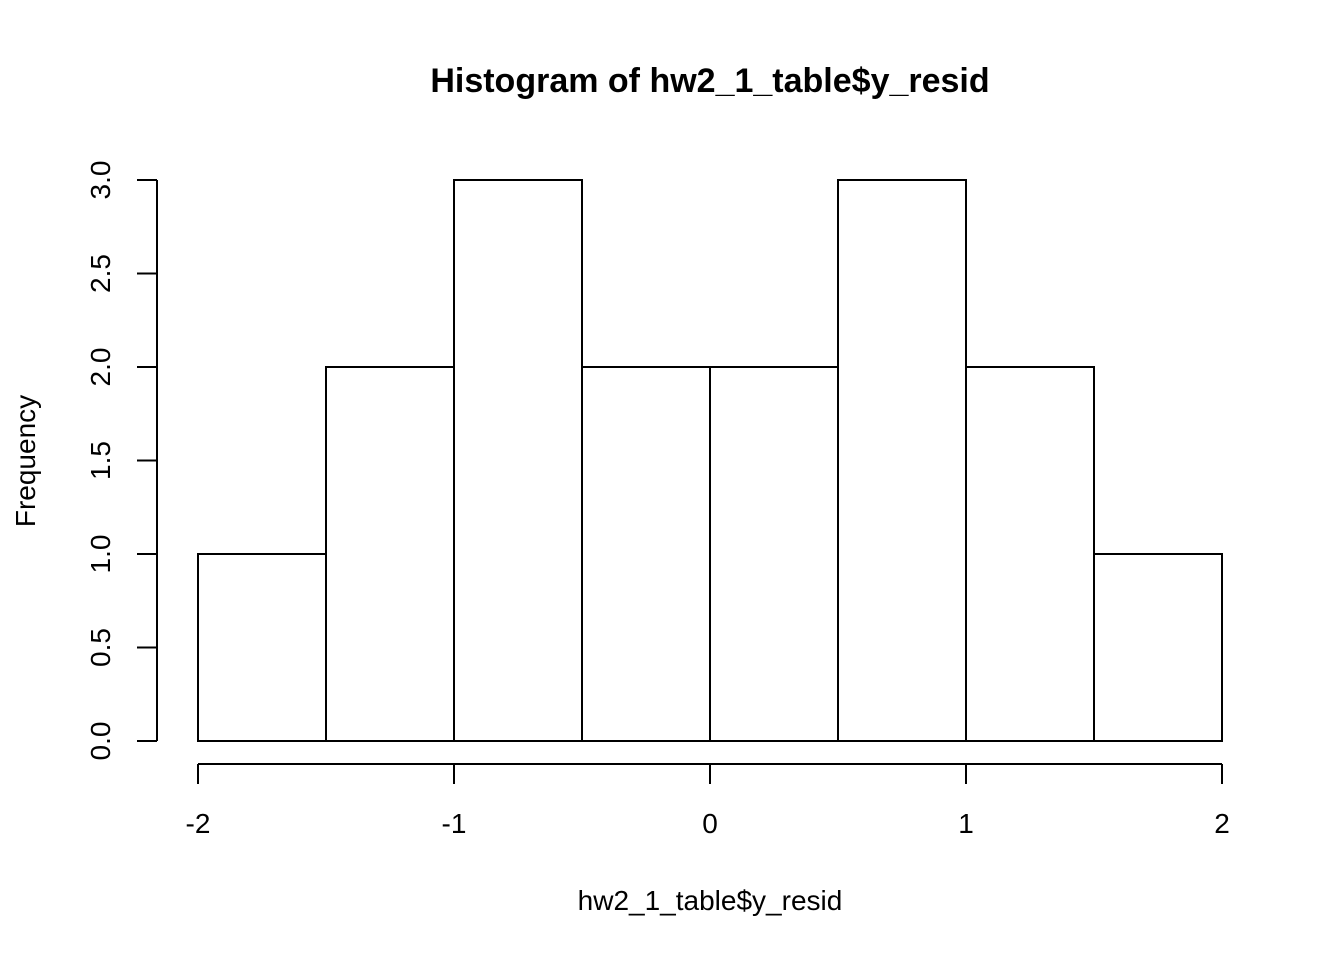  What do you see at coordinates (198, 823) in the screenshot?
I see `x-tick-label: -2` at bounding box center [198, 823].